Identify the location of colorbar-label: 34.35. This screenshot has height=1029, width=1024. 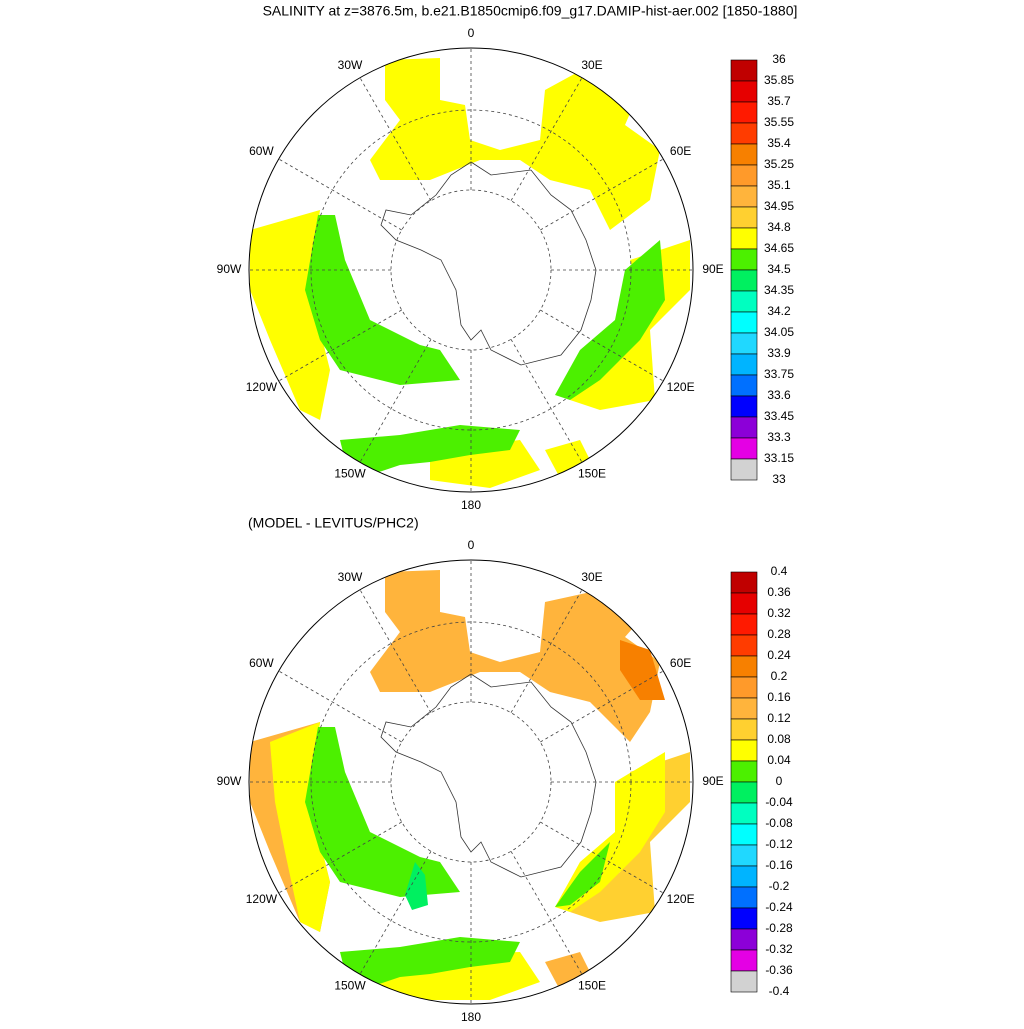
(779, 290).